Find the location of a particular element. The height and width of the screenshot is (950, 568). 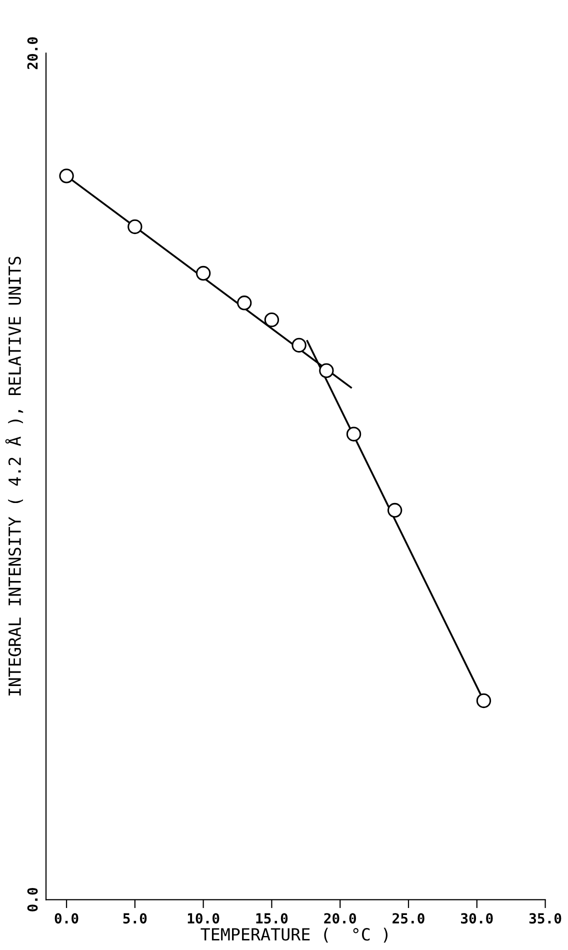

x-tick-label: 35.0 is located at coordinates (545, 918).